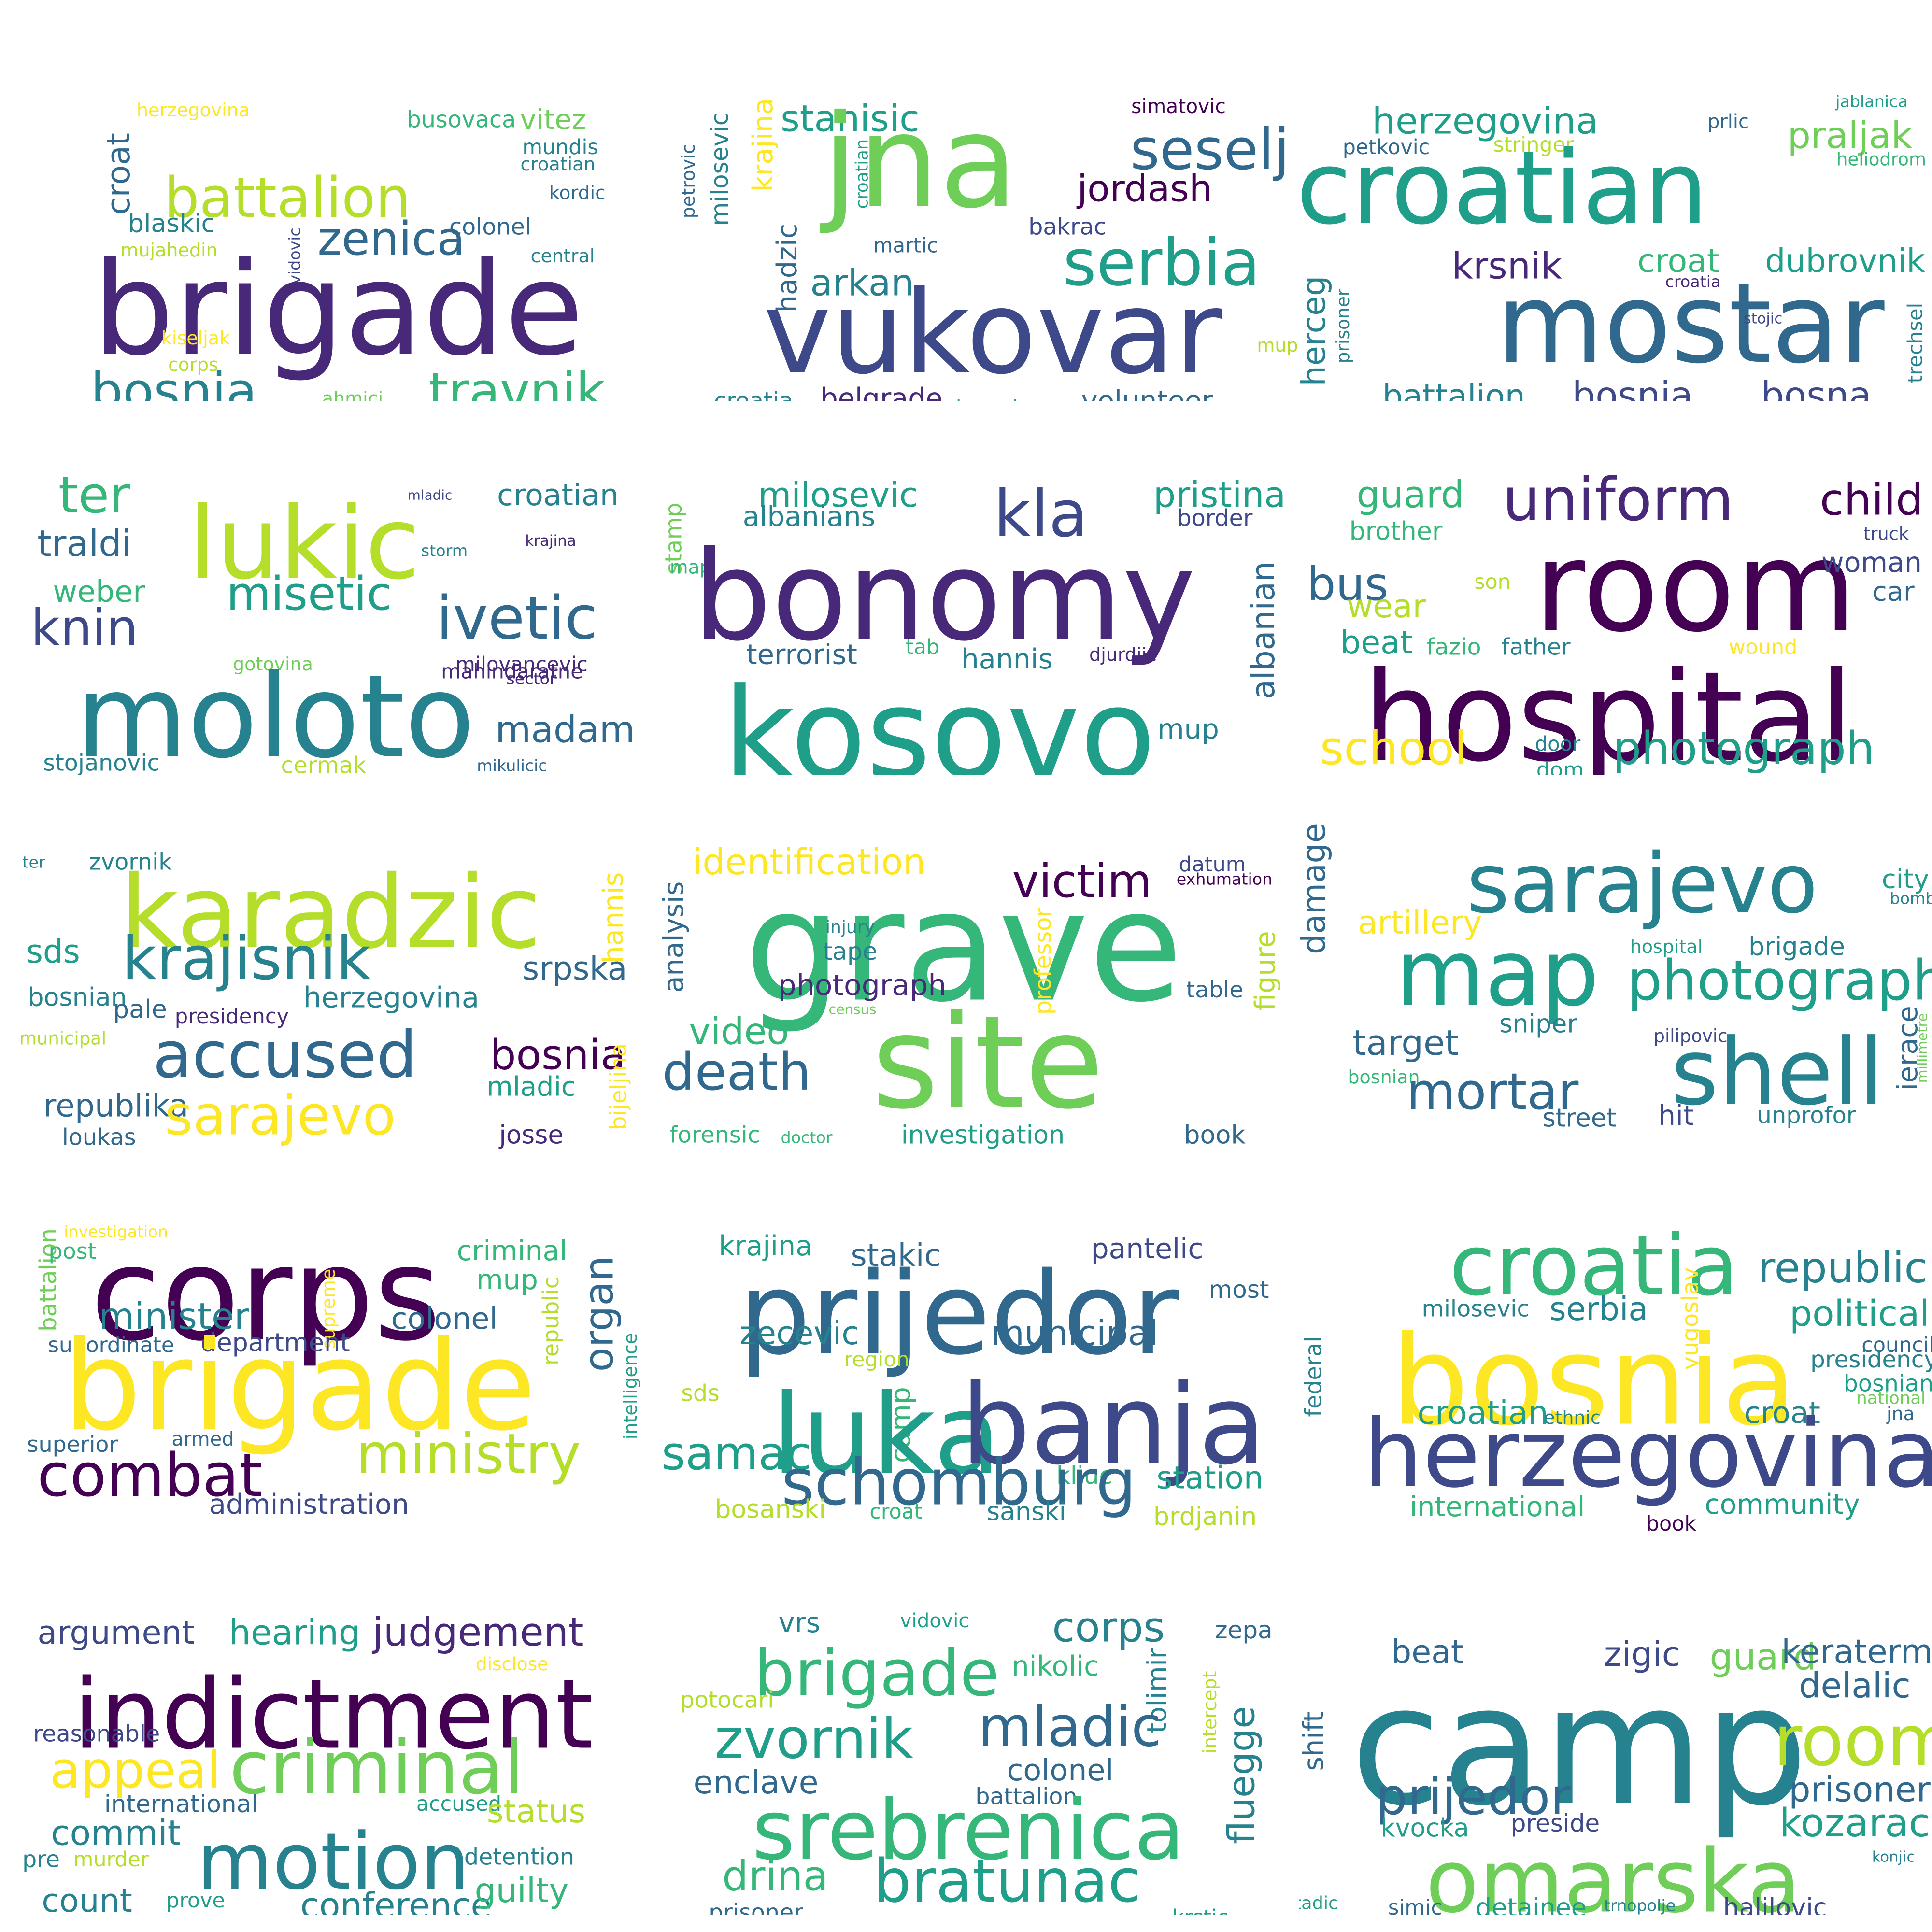 The width and height of the screenshot is (1932, 1932). Describe the element at coordinates (1503, 188) in the screenshot. I see `cloud-word: croatian` at that location.